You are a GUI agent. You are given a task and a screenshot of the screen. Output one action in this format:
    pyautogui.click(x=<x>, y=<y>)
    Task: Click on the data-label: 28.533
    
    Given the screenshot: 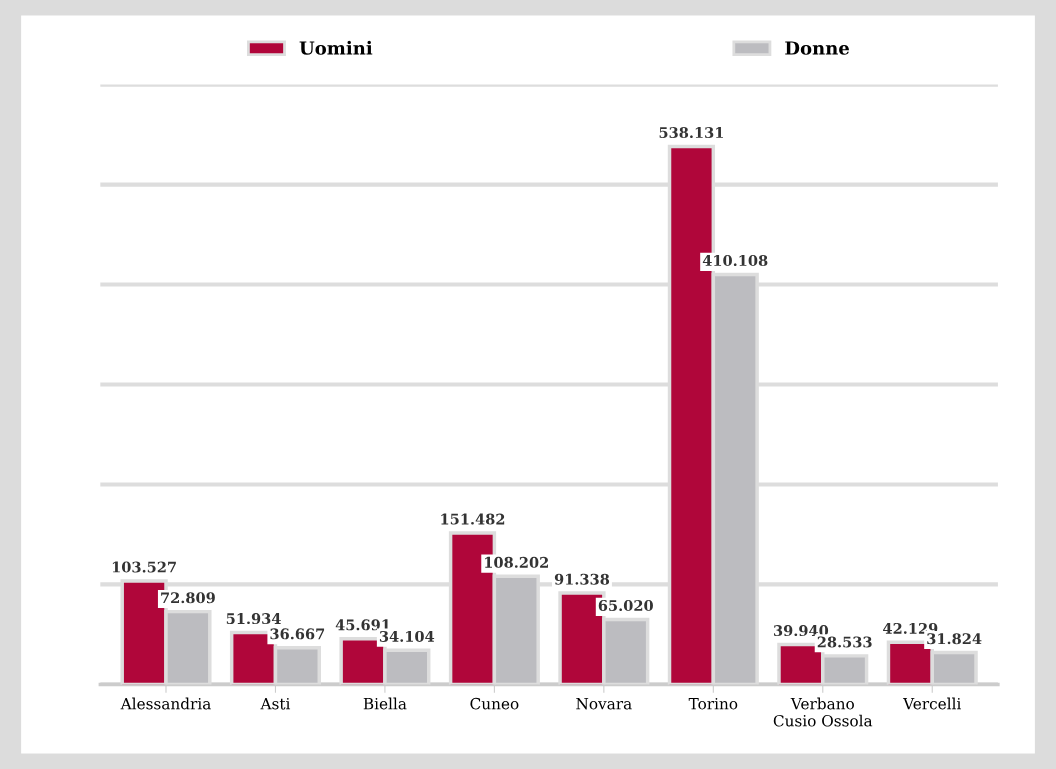 What is the action you would take?
    pyautogui.click(x=844, y=642)
    